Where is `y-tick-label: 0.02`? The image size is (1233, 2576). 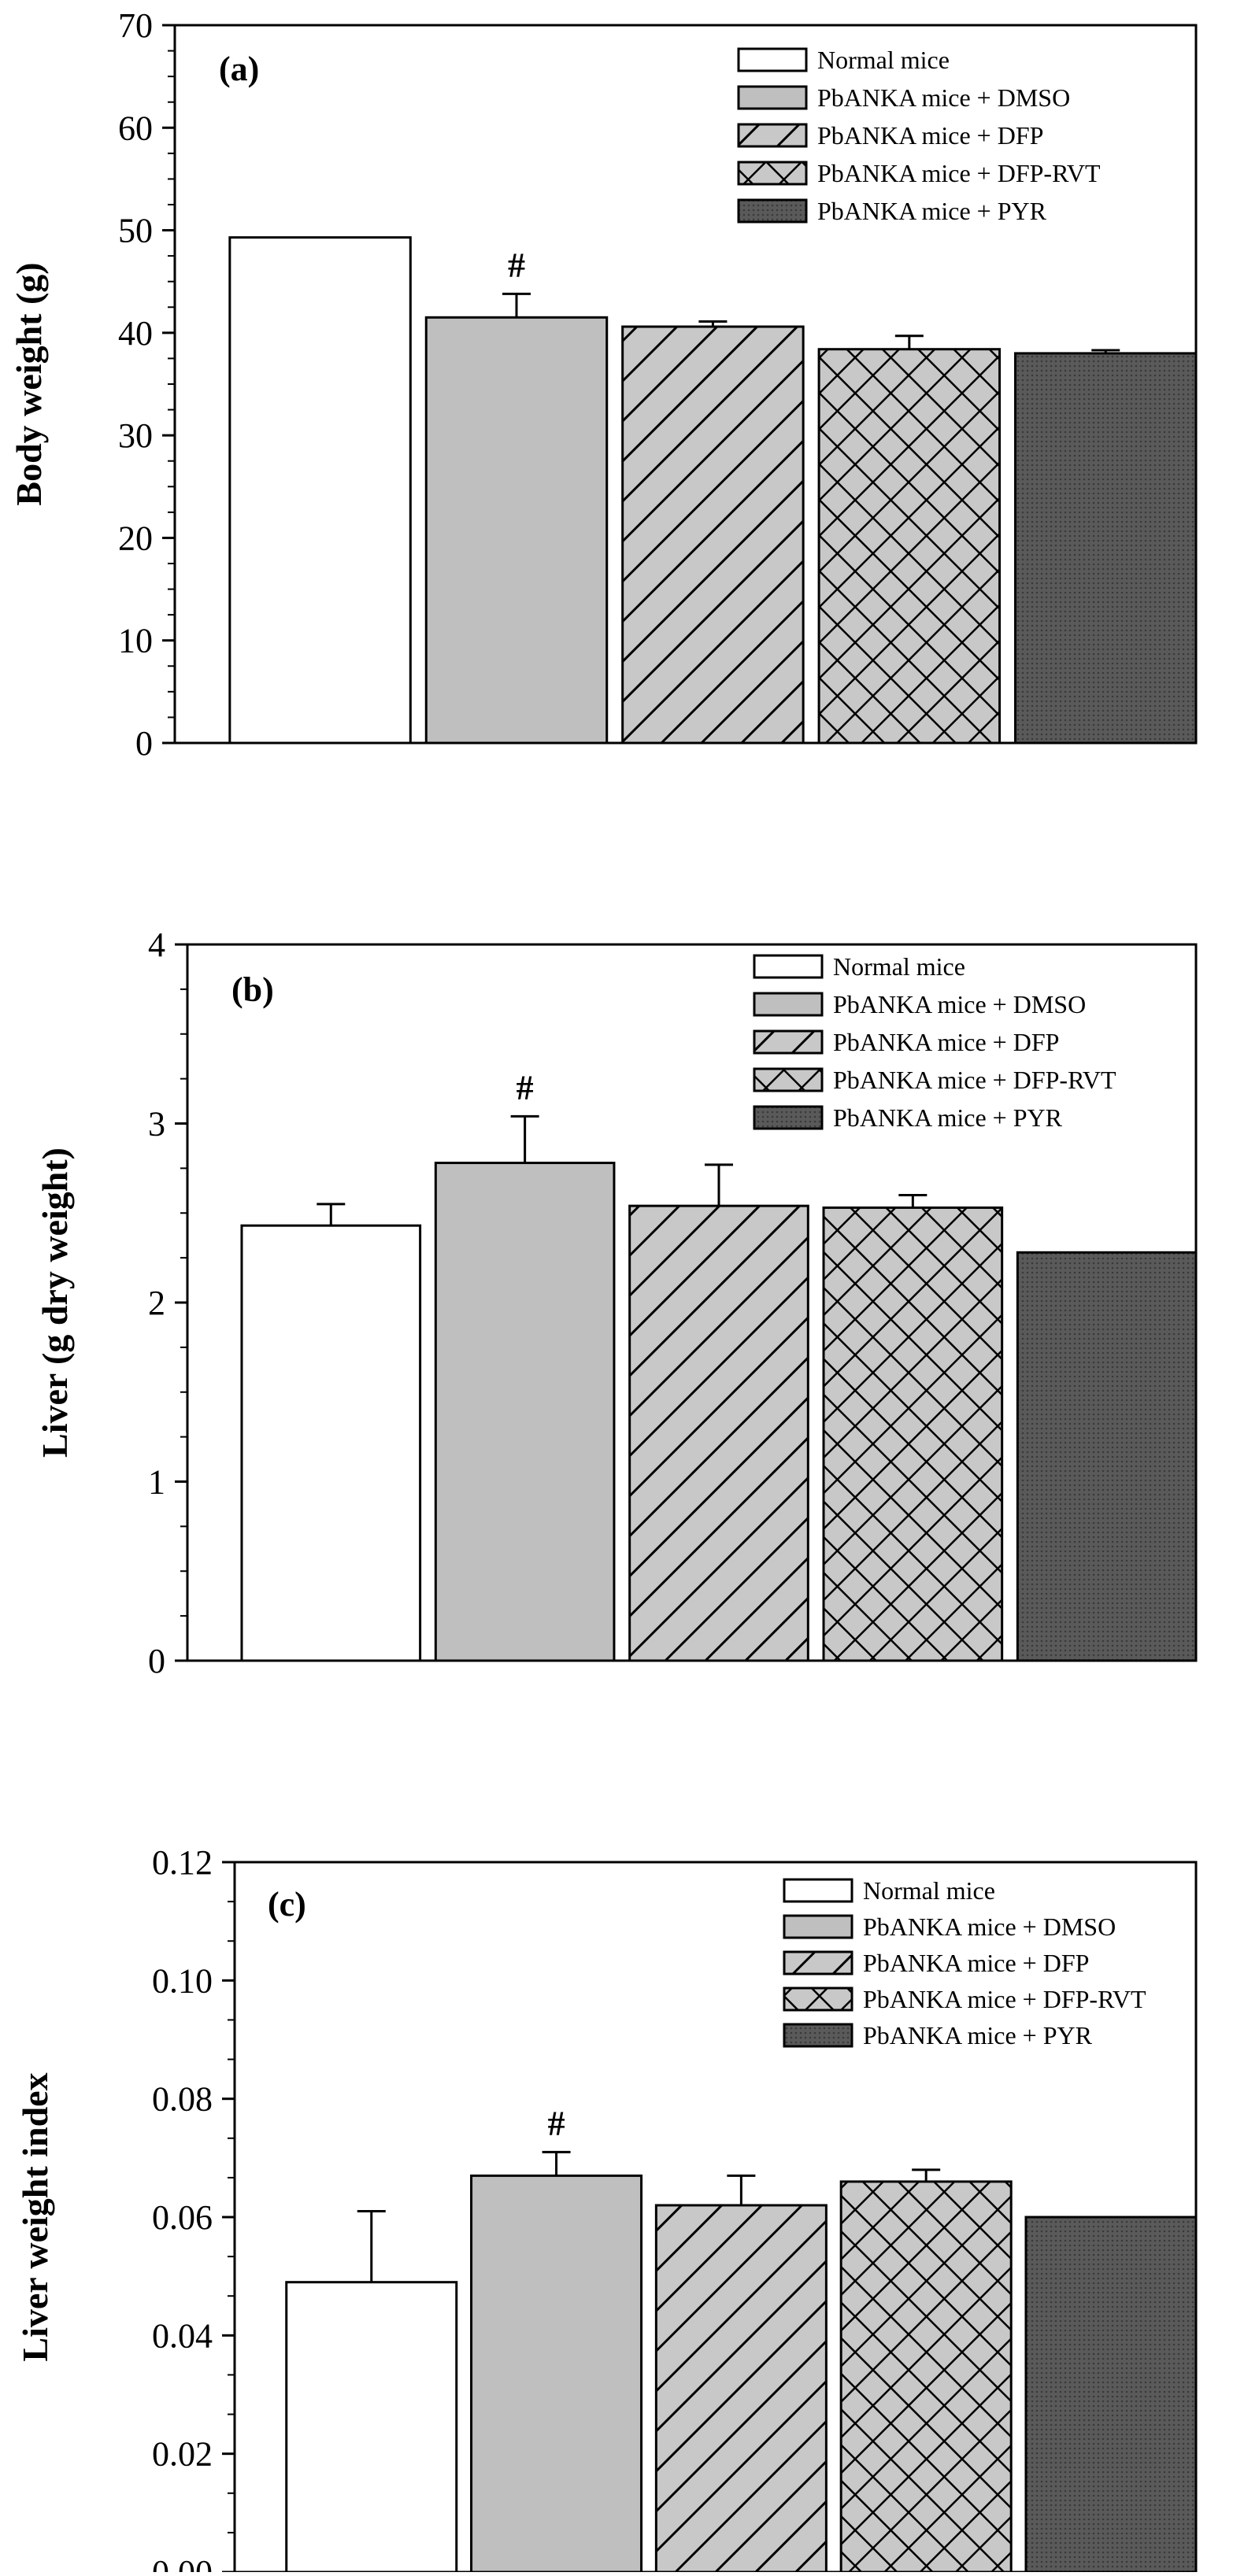 y-tick-label: 0.02 is located at coordinates (182, 2454).